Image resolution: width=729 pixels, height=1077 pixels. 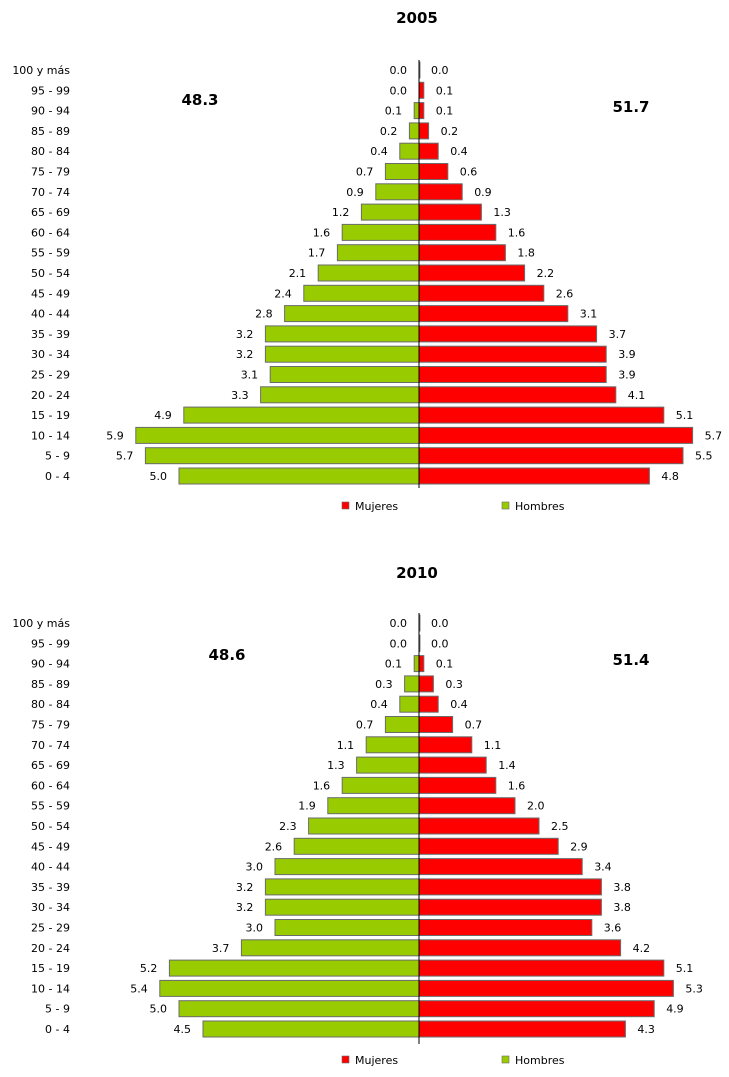 What do you see at coordinates (125, 456) in the screenshot?
I see `value-label-hombres: 5.7` at bounding box center [125, 456].